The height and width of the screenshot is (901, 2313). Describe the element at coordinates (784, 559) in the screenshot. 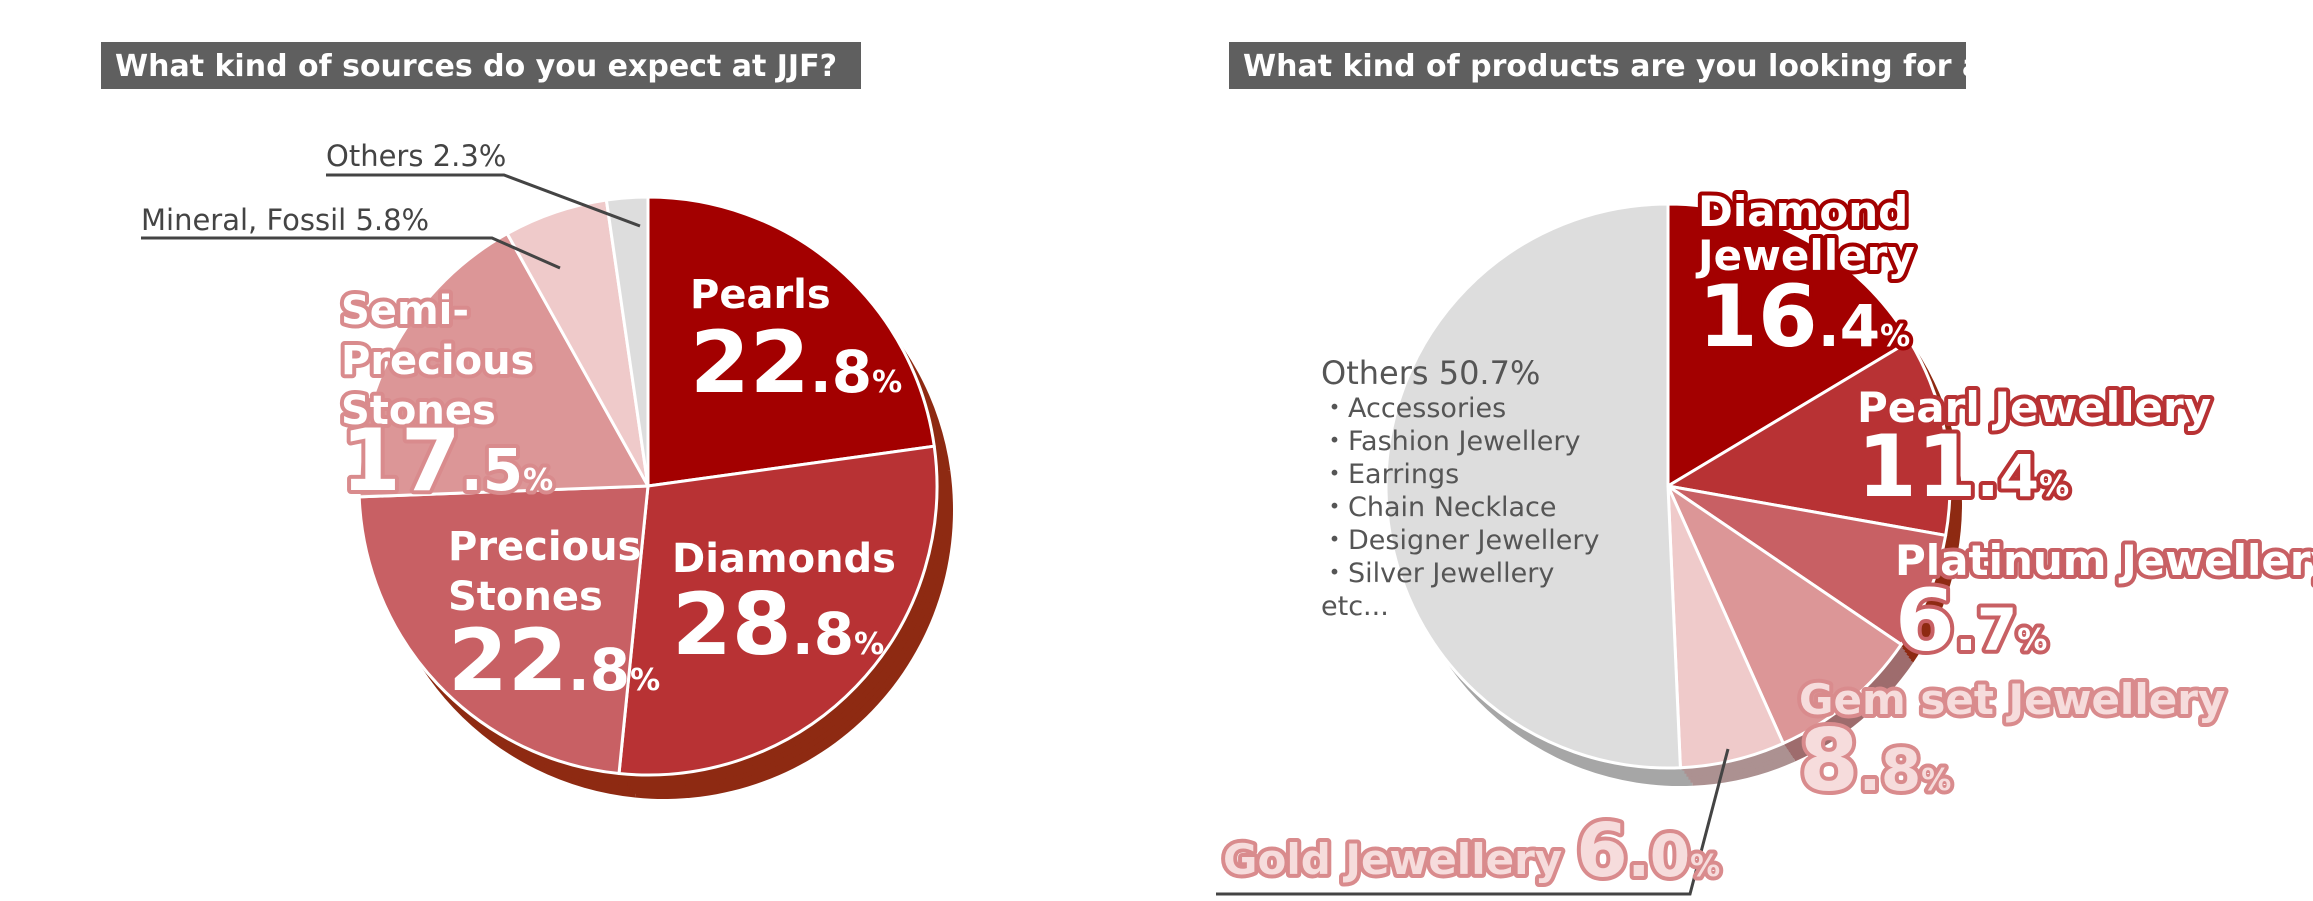

I see `category-label: Diamonds` at that location.